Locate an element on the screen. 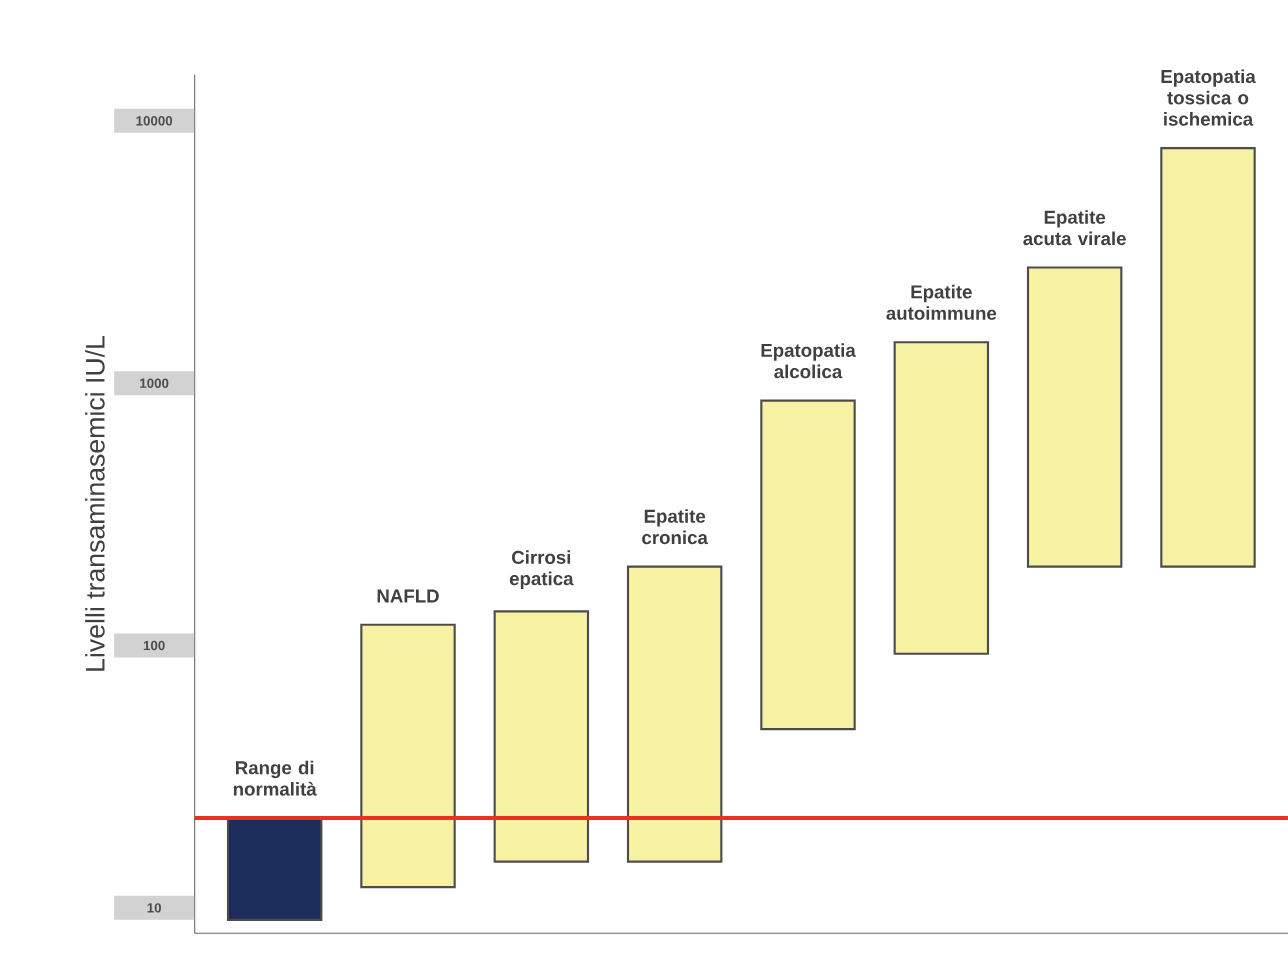 Image resolution: width=1288 pixels, height=962 pixels. x-tick-label: NAFLD is located at coordinates (408, 596).